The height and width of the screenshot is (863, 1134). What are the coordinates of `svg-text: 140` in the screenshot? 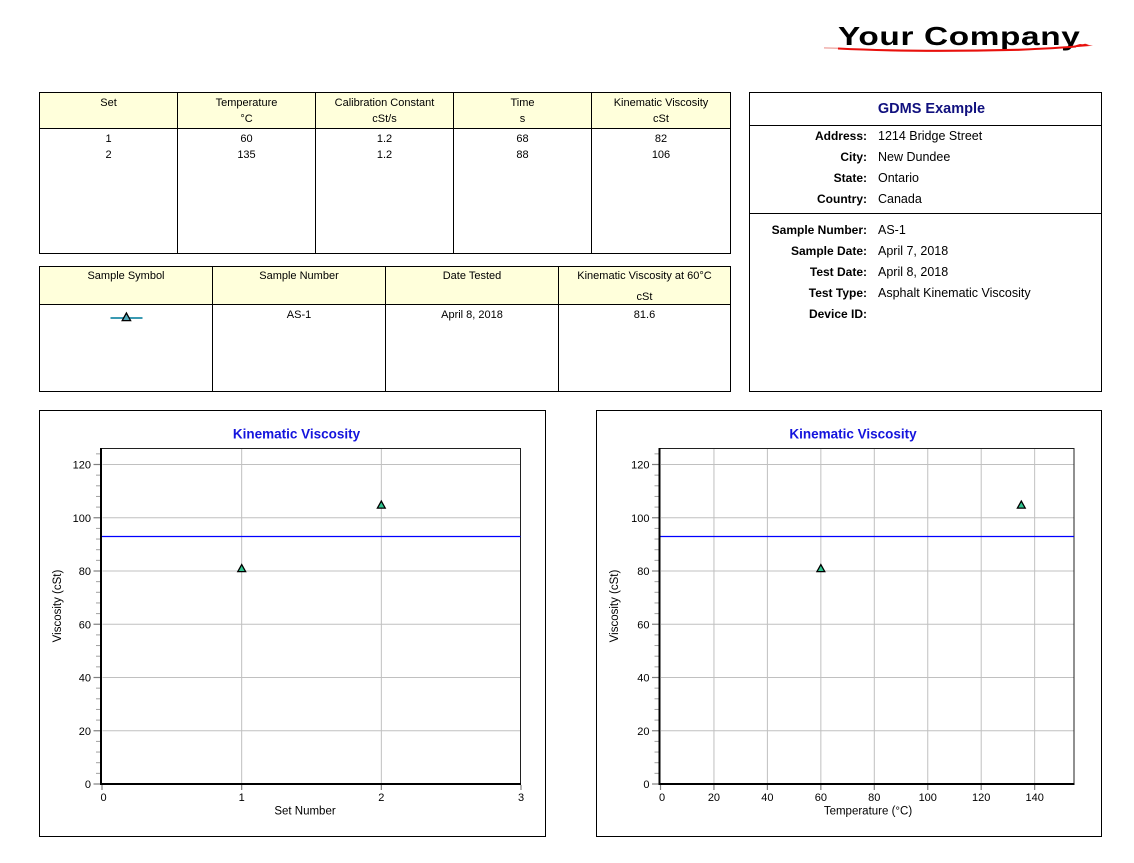 It's located at (1034, 798).